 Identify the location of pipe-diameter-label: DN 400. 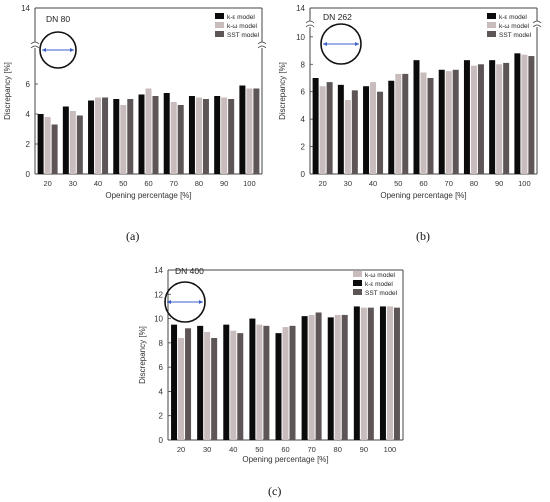
(189, 271).